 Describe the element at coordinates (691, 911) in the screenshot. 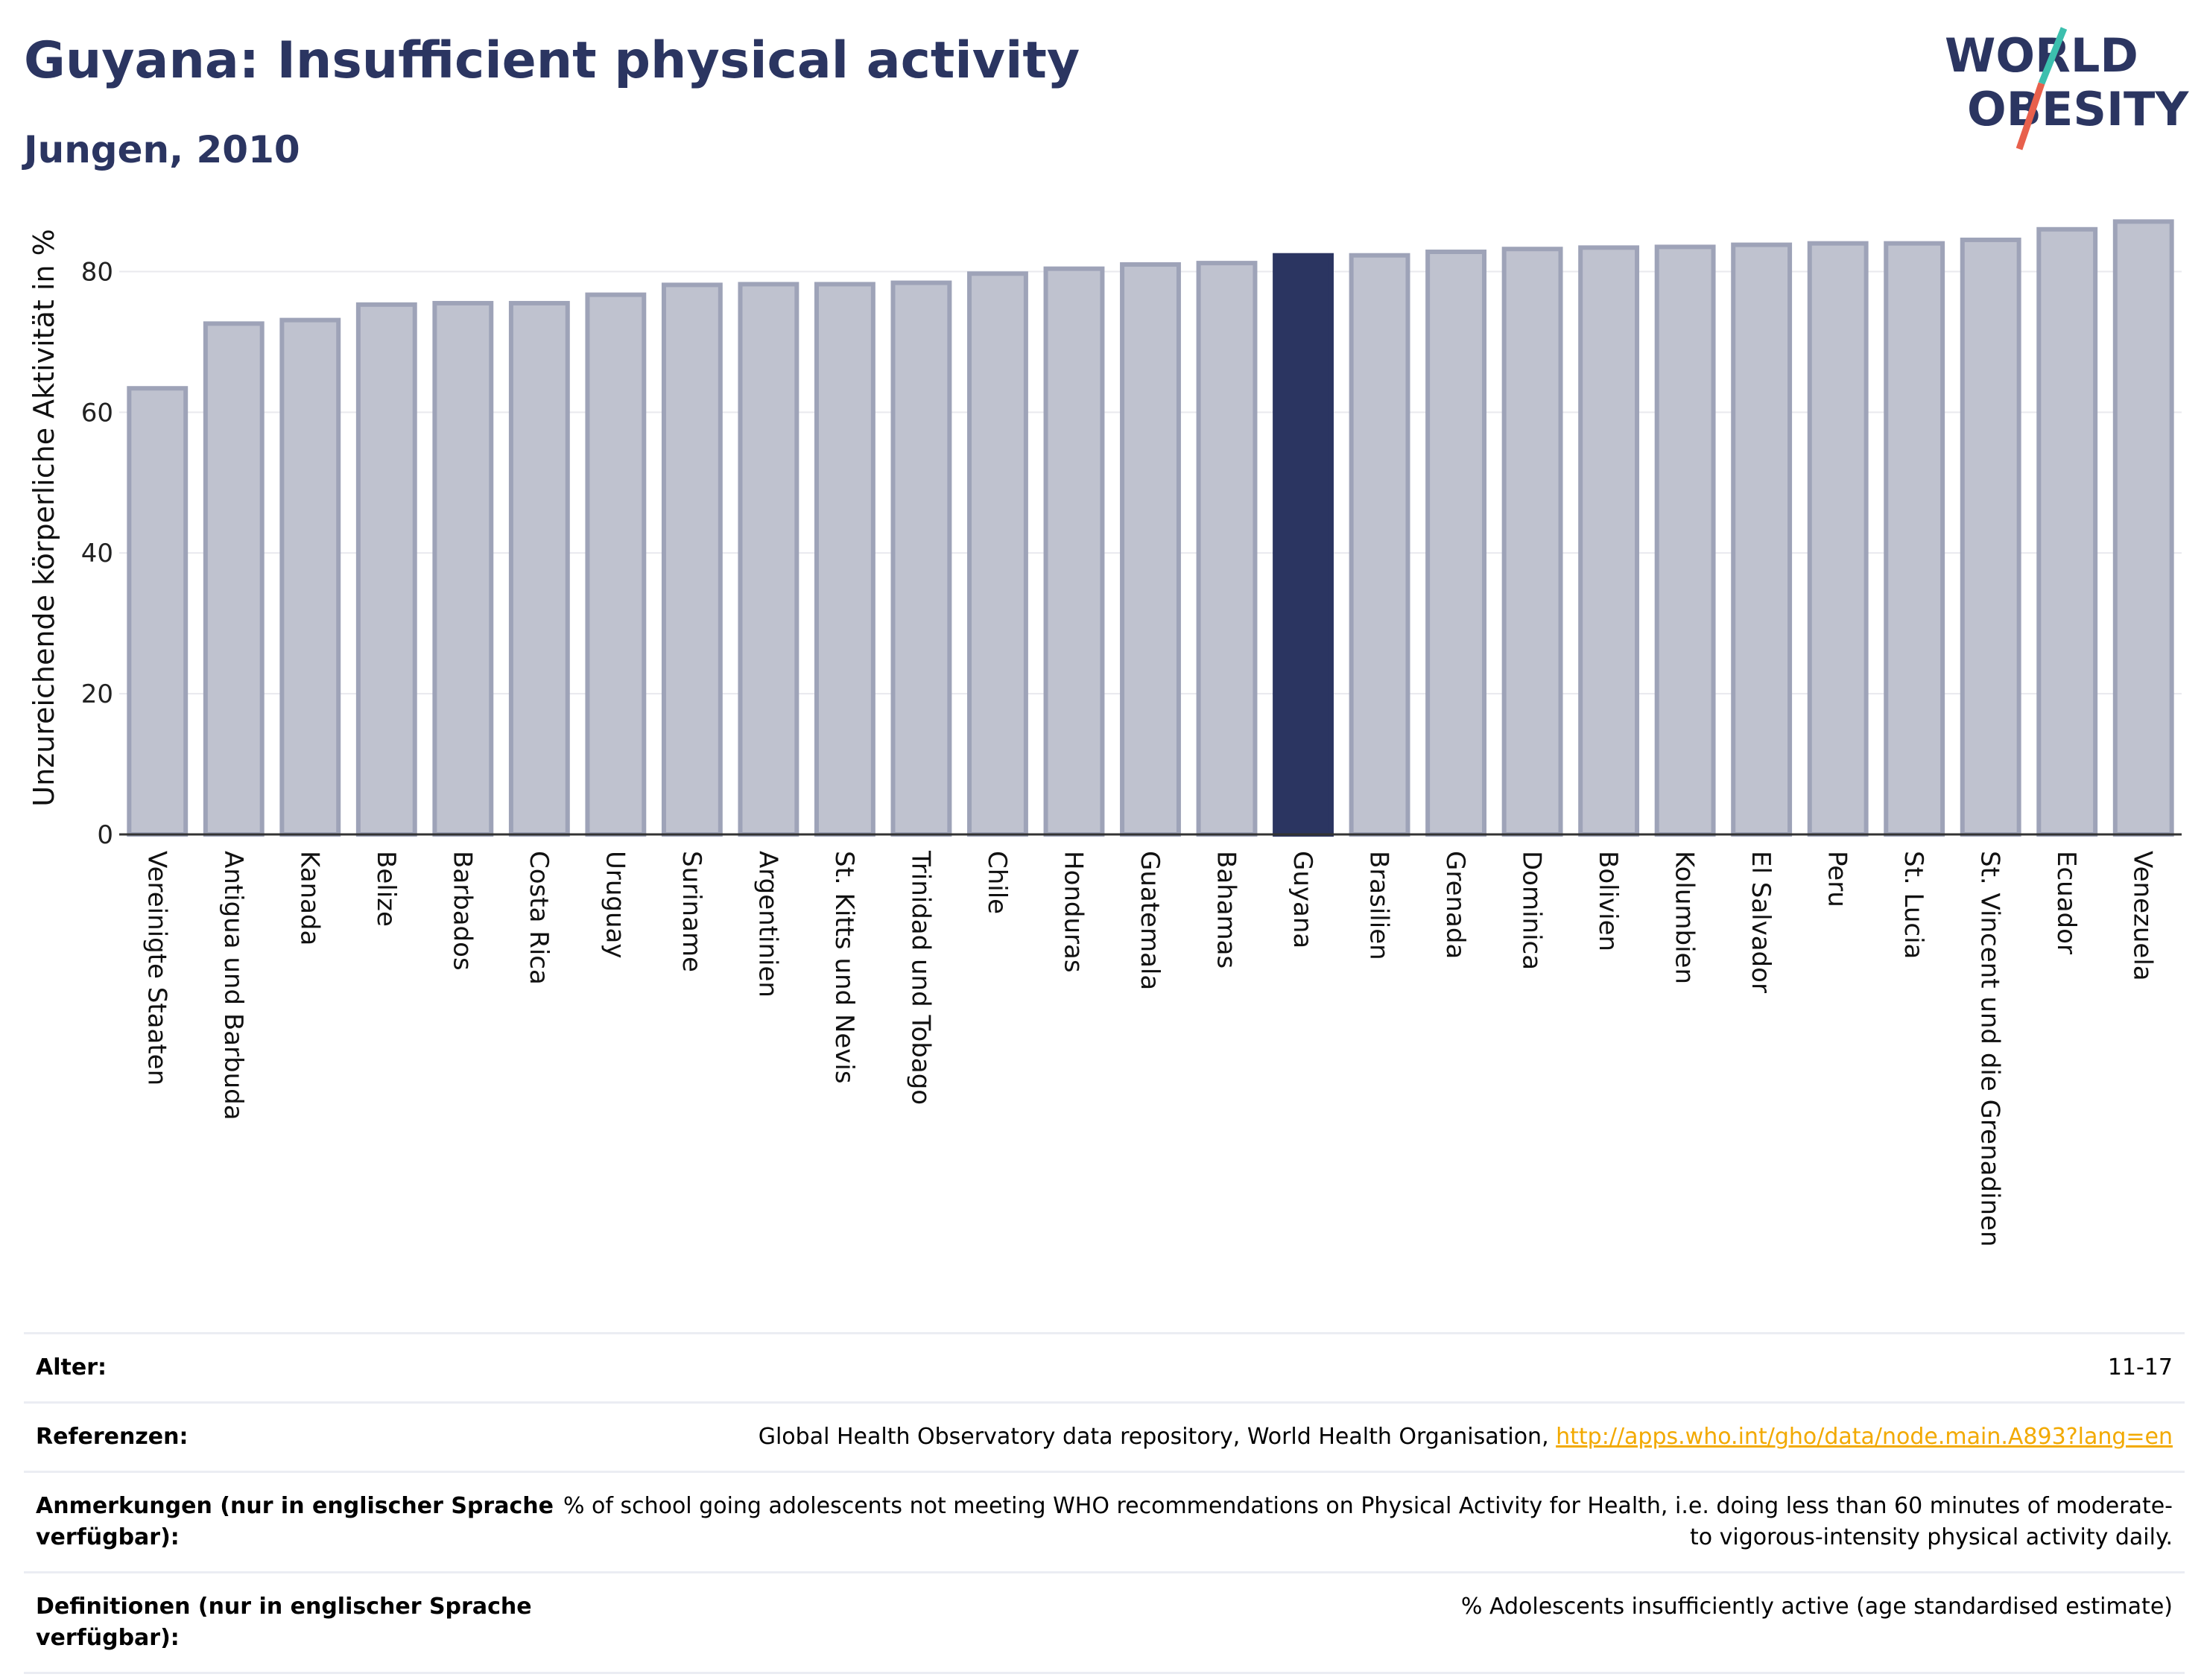

I see `x-tick-label: Suriname` at that location.